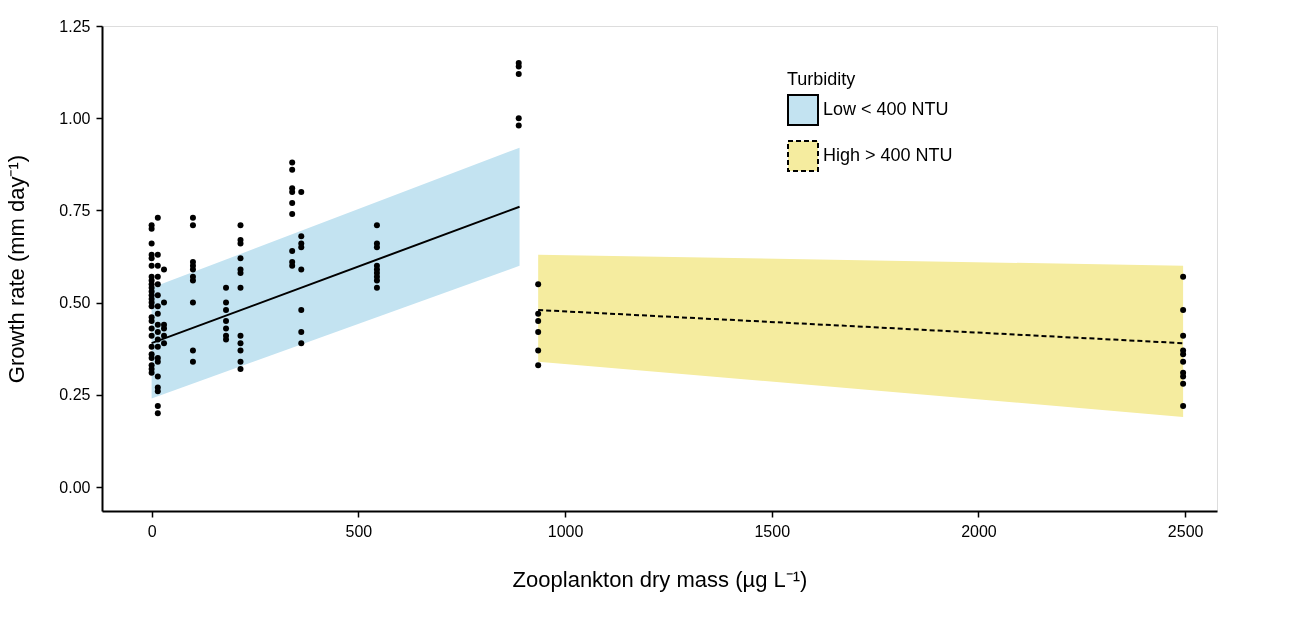 The height and width of the screenshot is (632, 1304). Describe the element at coordinates (75, 395) in the screenshot. I see `y-tick-label: 0.25` at that location.